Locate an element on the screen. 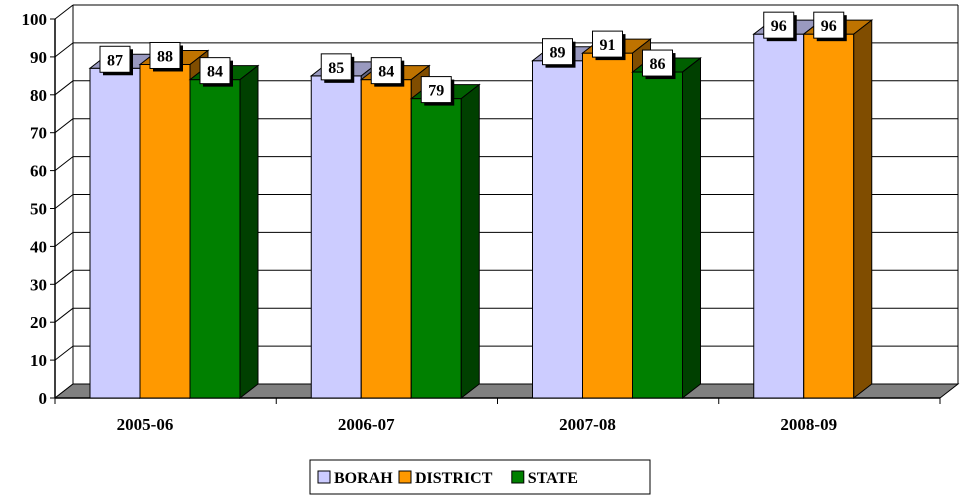 The height and width of the screenshot is (503, 960). bar-district-2008-09: 96 is located at coordinates (838, 205).